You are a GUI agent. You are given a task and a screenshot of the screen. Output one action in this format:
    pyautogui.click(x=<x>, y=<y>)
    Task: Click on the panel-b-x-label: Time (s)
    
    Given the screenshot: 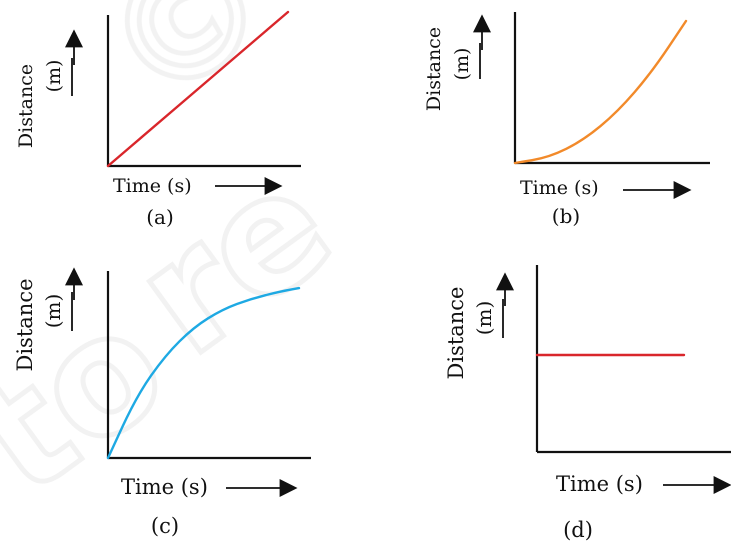 What is the action you would take?
    pyautogui.click(x=559, y=188)
    